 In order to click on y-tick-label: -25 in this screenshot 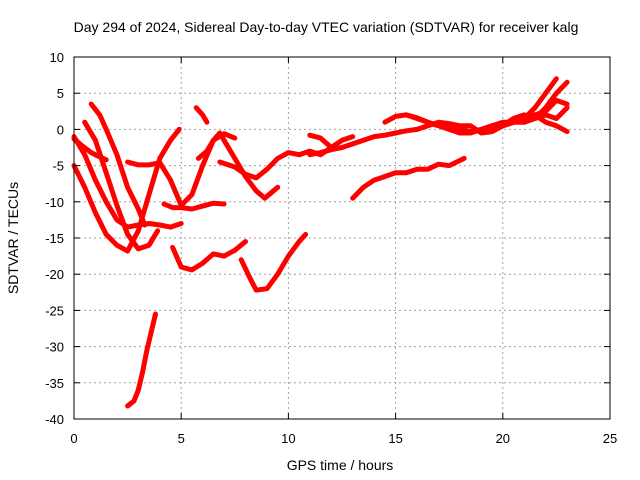, I will do `click(54, 310)`.